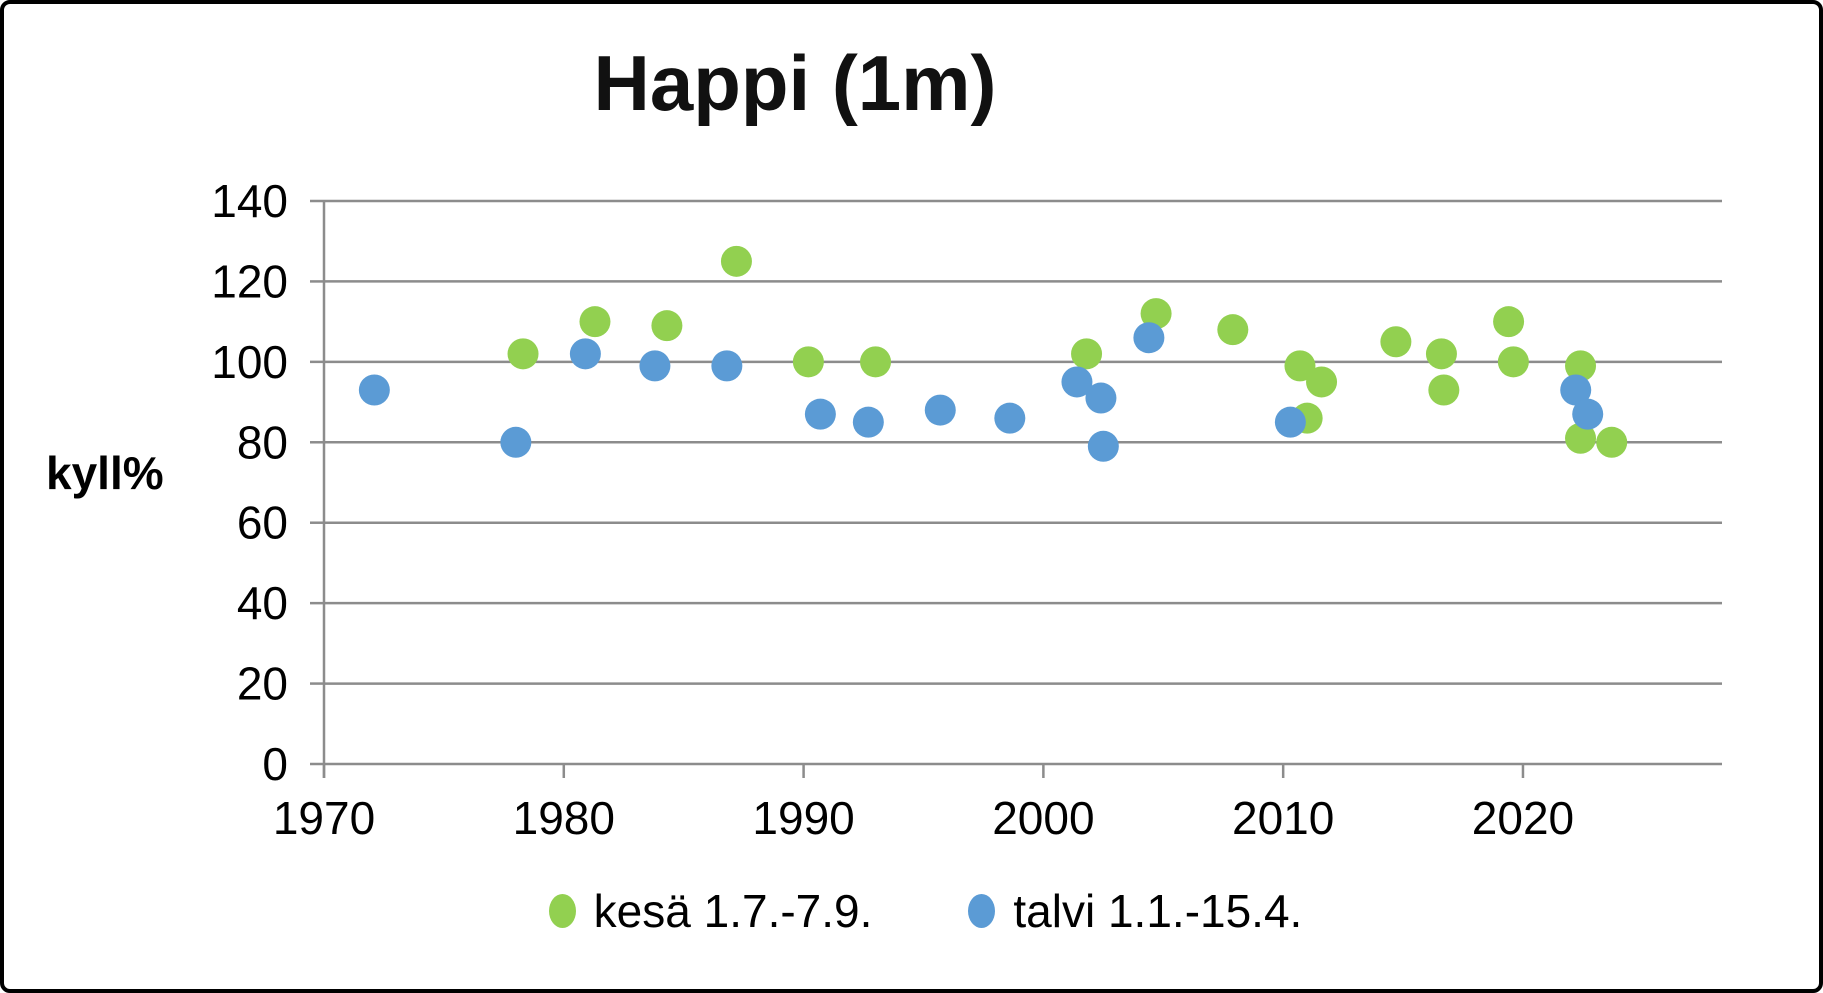 This screenshot has height=993, width=1823. What do you see at coordinates (262, 603) in the screenshot?
I see `y-tick-label: 40` at bounding box center [262, 603].